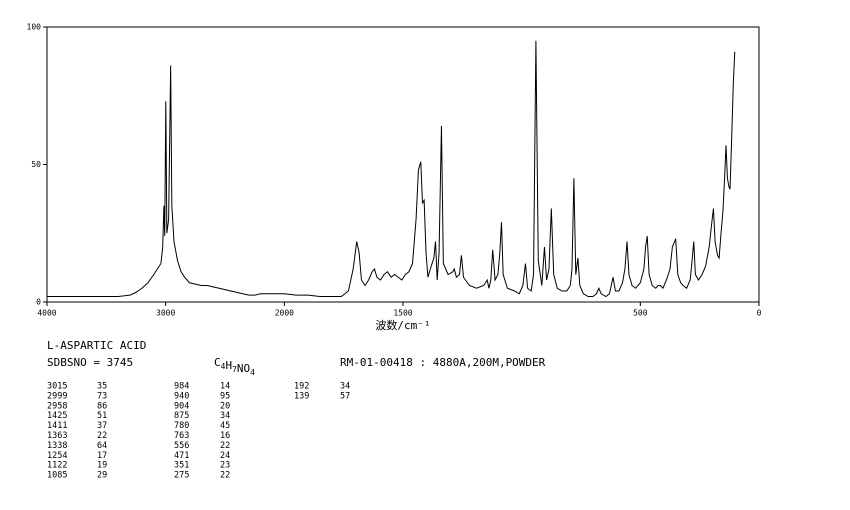 This screenshot has width=850, height=510. I want to click on peak-intensity: 29, so click(102, 476).